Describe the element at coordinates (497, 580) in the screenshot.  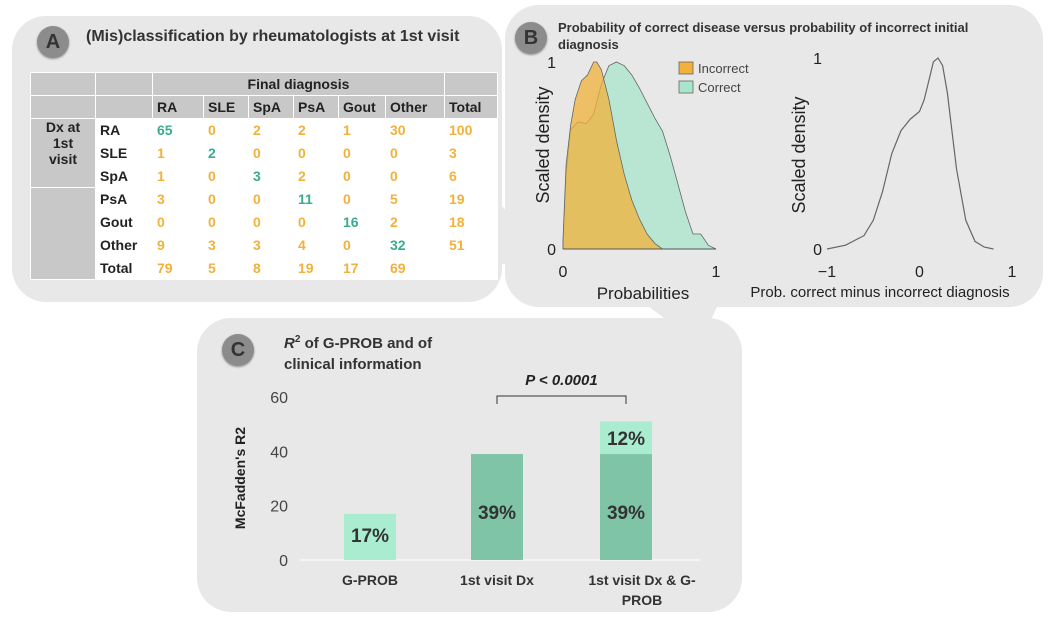
I see `category-label: 1st visit Dx` at that location.